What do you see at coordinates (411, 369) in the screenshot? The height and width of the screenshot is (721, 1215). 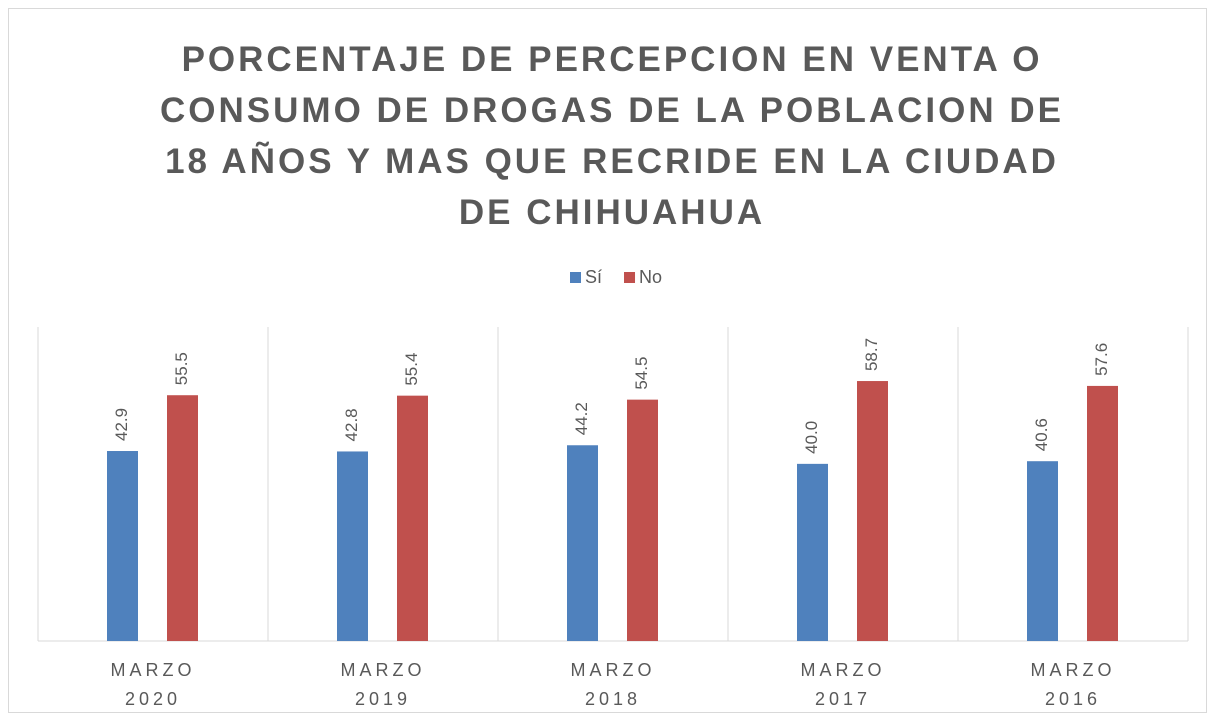 I see `data-label: 55.4` at bounding box center [411, 369].